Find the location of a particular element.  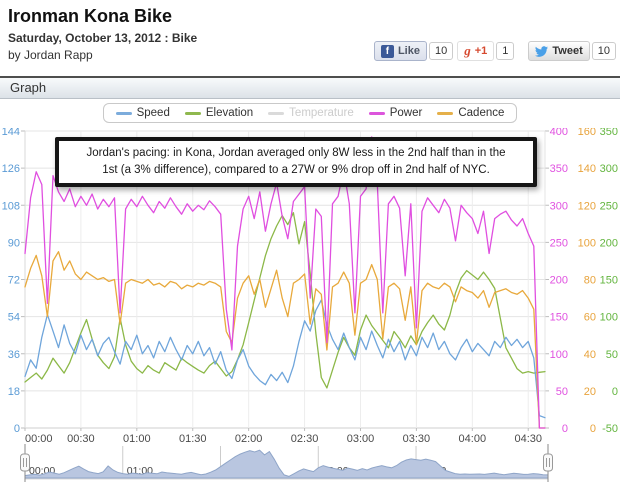

tweet-label: Tweet is located at coordinates (567, 51).